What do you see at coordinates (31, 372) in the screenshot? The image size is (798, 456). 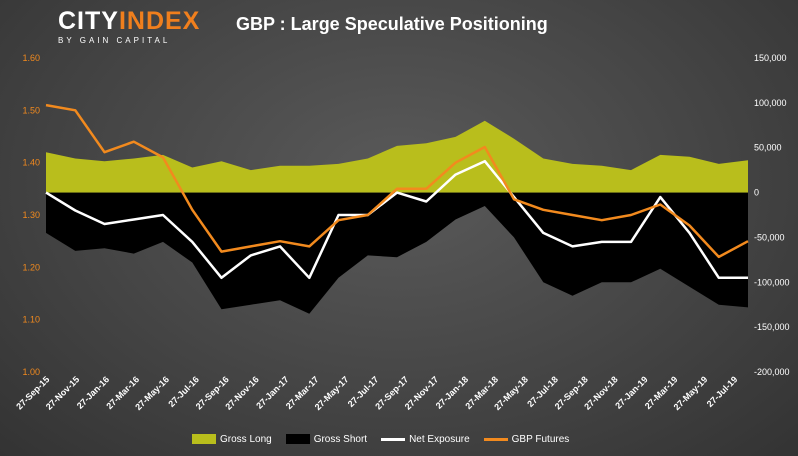 I see `y-left-tick-label: 1.00` at bounding box center [31, 372].